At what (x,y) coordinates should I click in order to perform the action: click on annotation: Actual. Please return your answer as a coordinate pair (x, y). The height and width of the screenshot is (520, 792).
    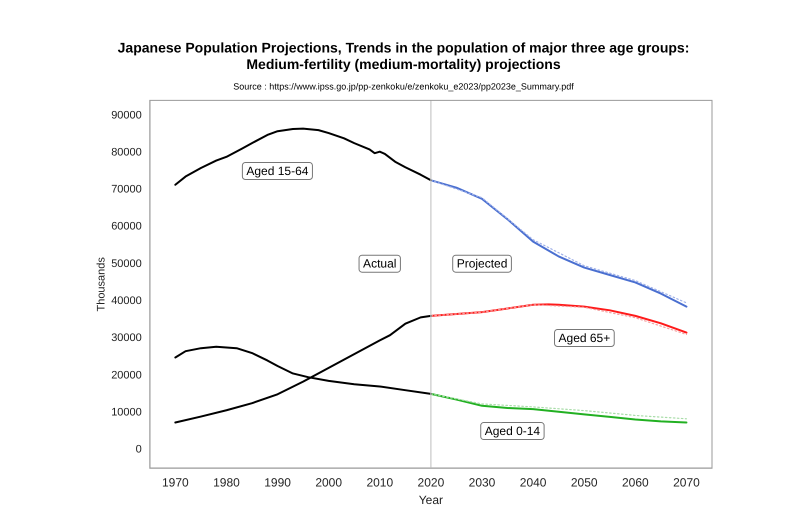
    Looking at the image, I should click on (379, 263).